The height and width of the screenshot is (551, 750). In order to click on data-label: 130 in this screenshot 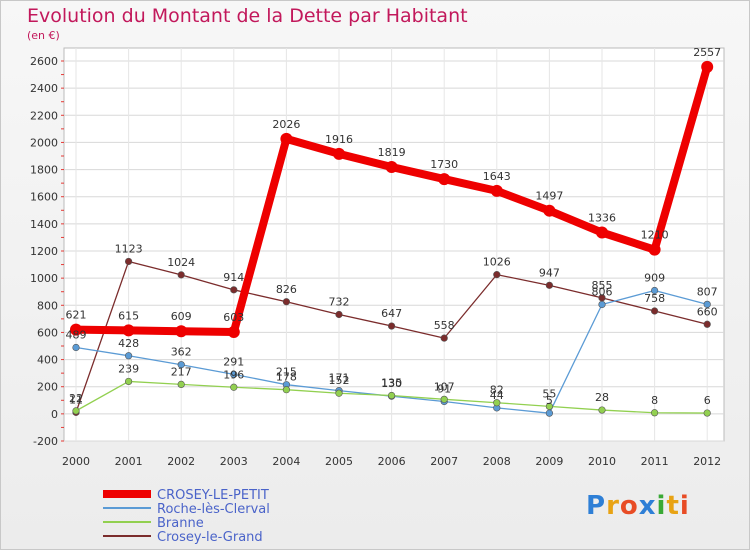, I will do `click(391, 383)`.